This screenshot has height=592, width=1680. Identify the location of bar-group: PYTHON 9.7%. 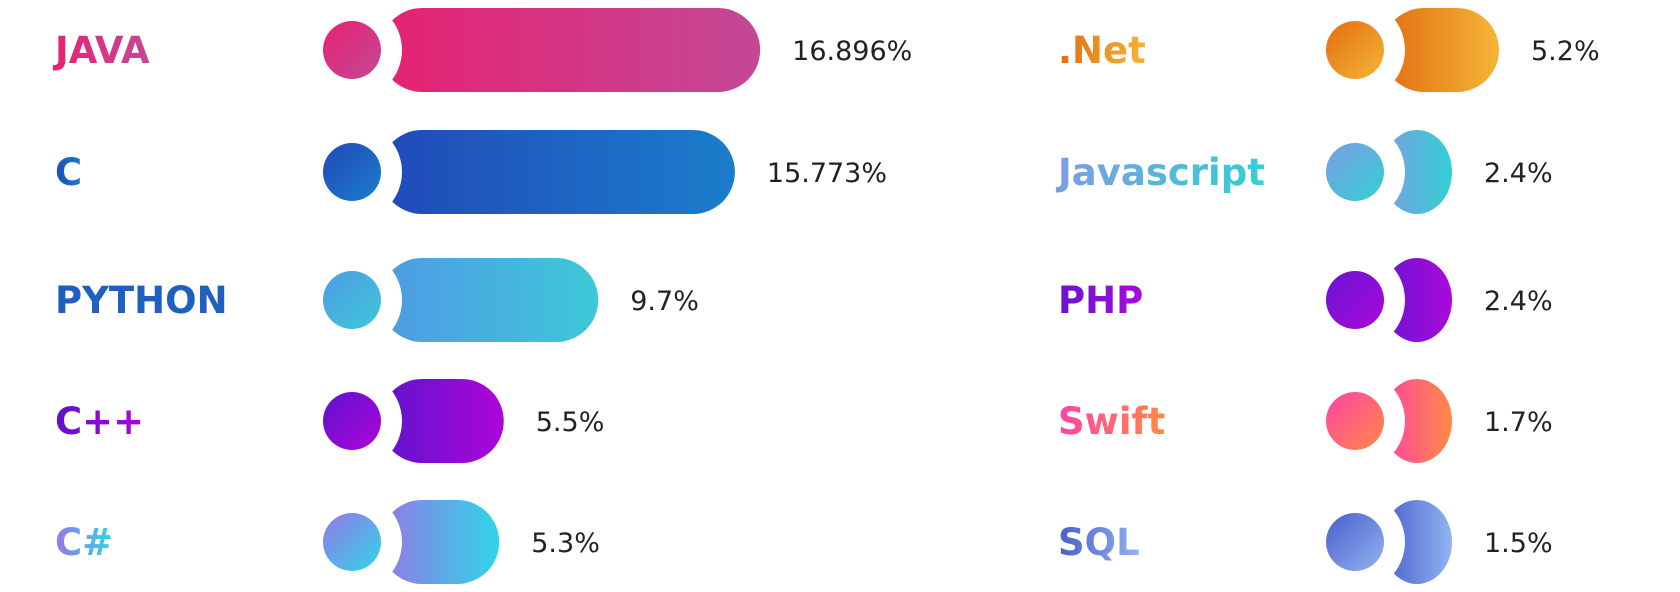
(377, 300).